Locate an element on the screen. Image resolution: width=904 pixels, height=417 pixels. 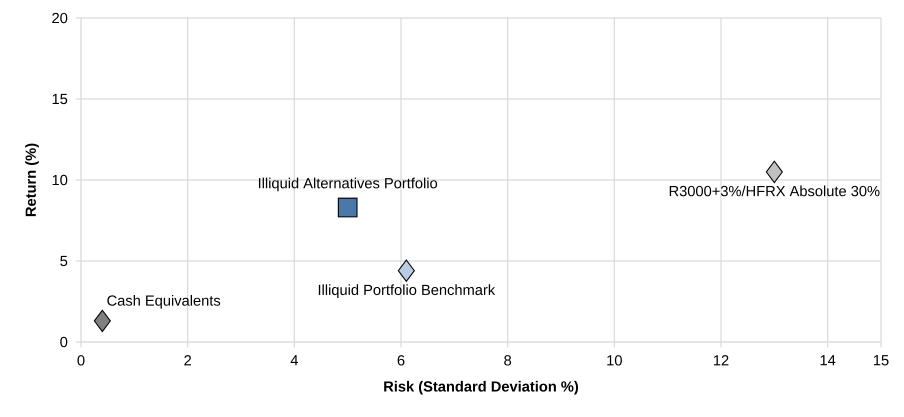
series-label: Illiquid Alternatives Portfolio is located at coordinates (348, 185).